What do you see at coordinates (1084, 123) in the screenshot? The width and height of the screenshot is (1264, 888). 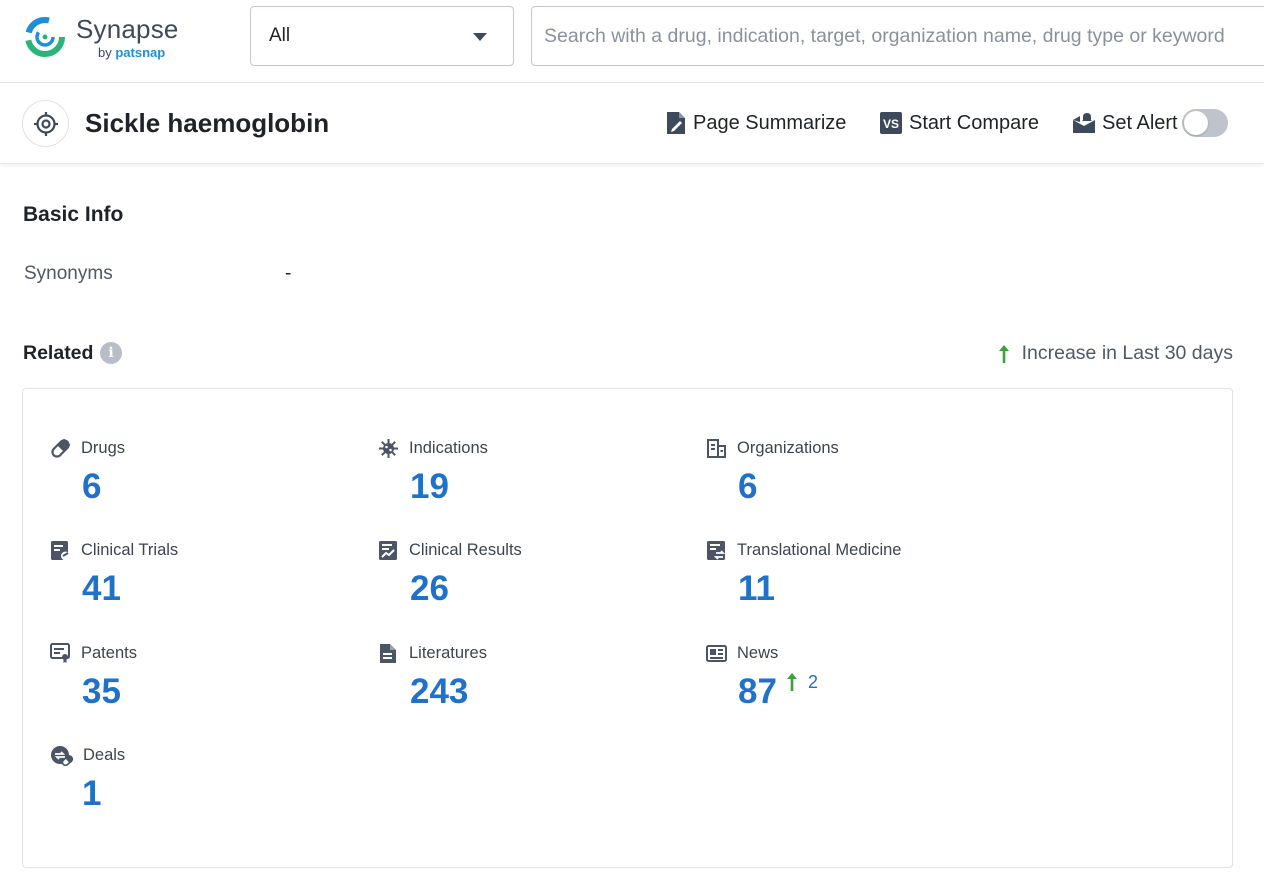 I see `alert-mail-icon` at bounding box center [1084, 123].